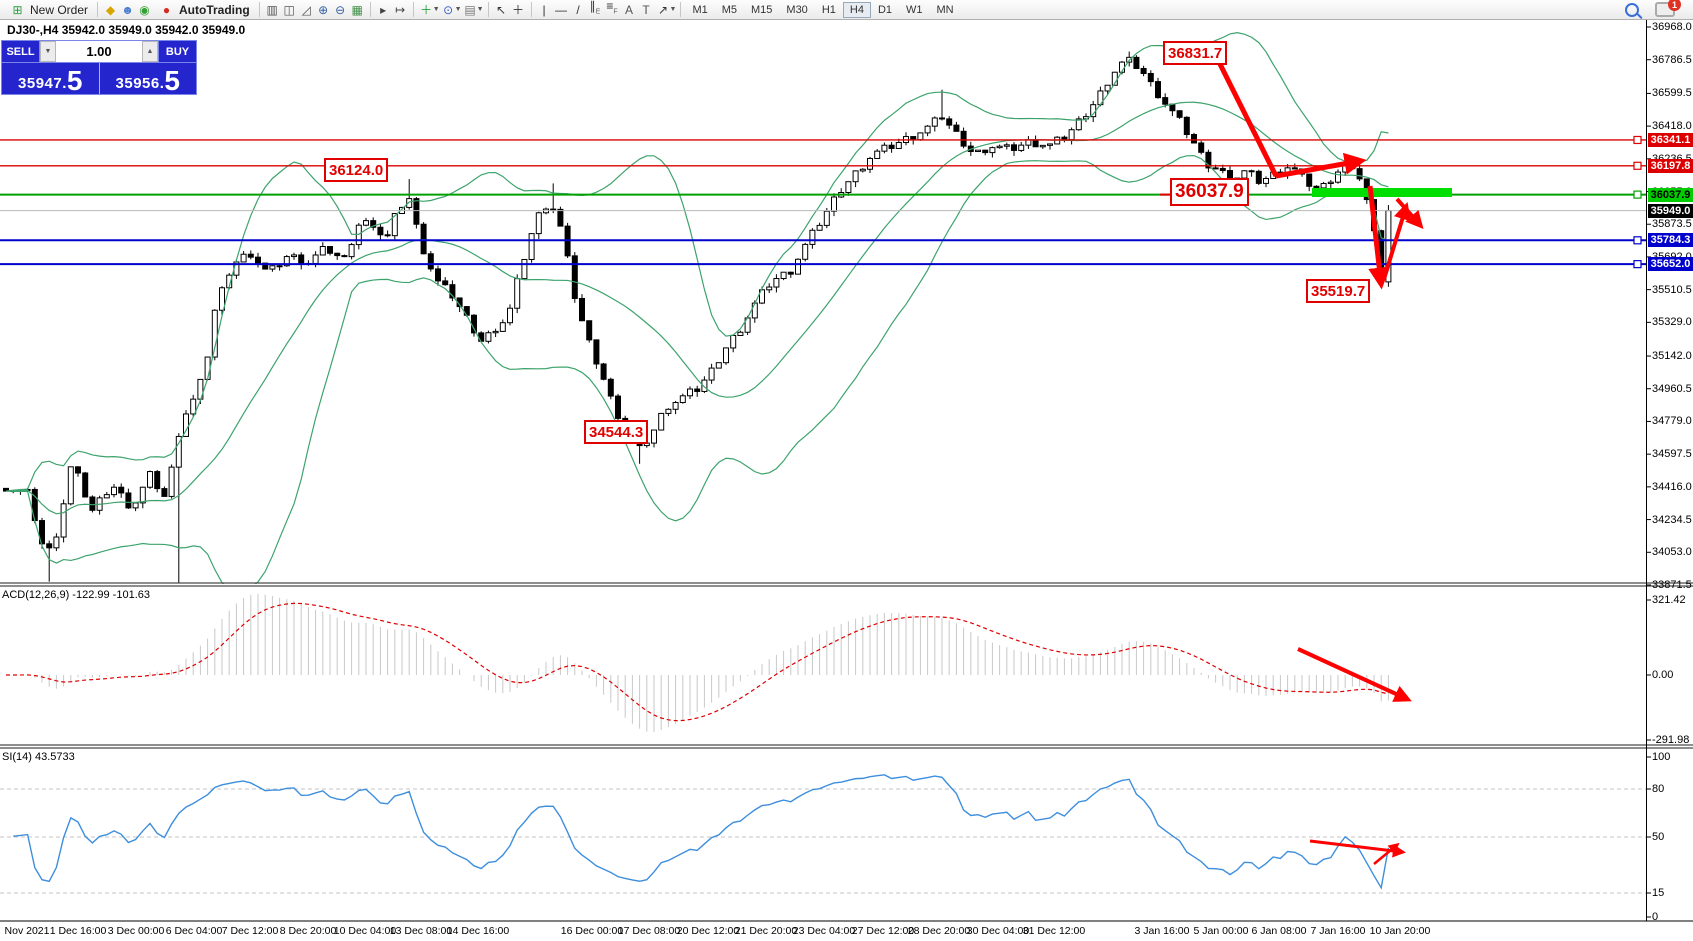 Image resolution: width=1693 pixels, height=941 pixels. Describe the element at coordinates (517, 9) in the screenshot. I see `crosshair-icon: ＋` at that location.